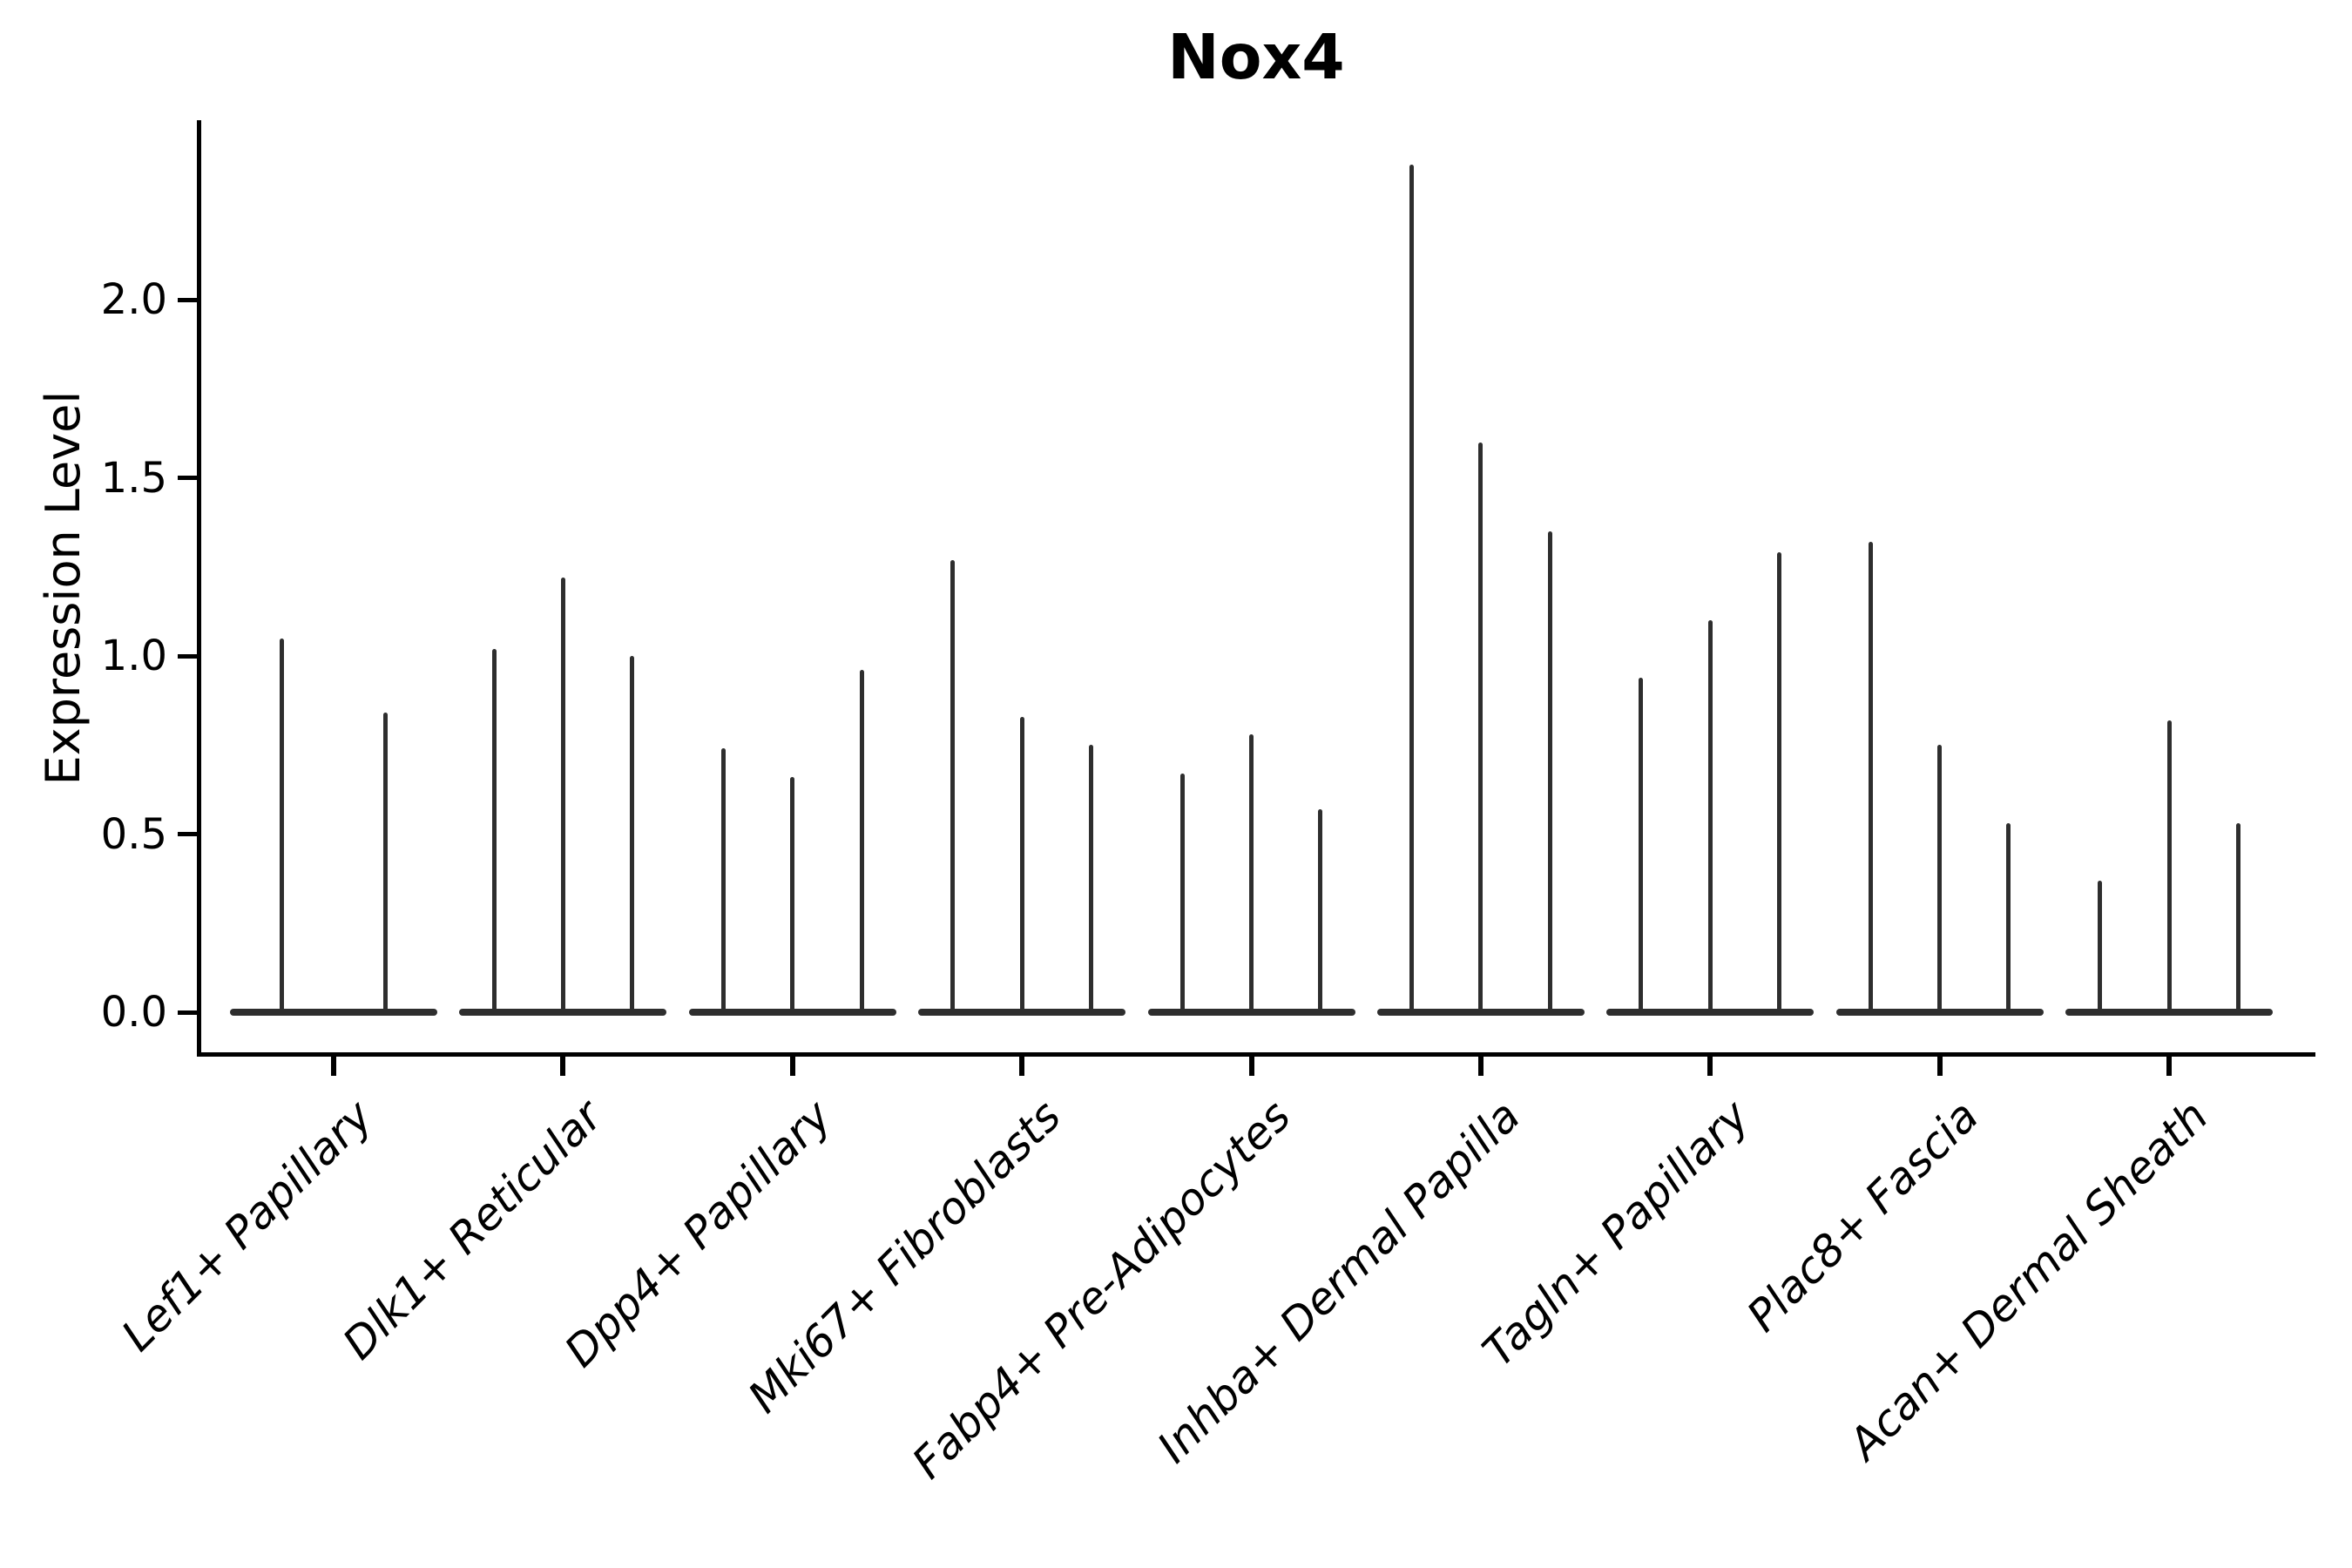 This screenshot has width=2352, height=1568. What do you see at coordinates (1863, 1216) in the screenshot?
I see `x-tick-label: Plac8+ Fascia` at bounding box center [1863, 1216].